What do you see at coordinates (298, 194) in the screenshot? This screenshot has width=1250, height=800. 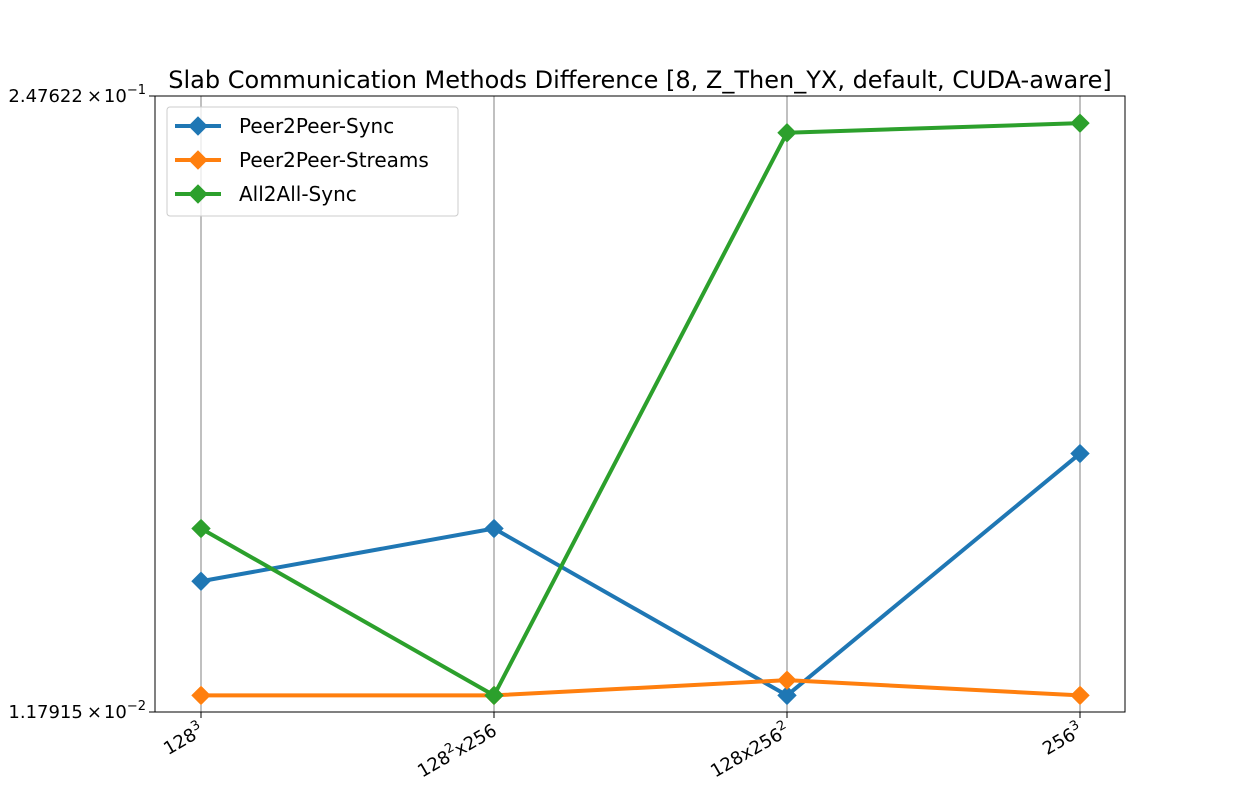 I see `legend-label: All2All-Sync` at bounding box center [298, 194].